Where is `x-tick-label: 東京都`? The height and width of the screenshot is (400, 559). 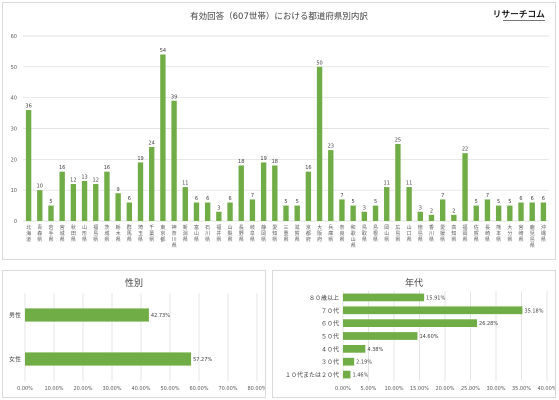 x-tick-label: 東京都 is located at coordinates (162, 233).